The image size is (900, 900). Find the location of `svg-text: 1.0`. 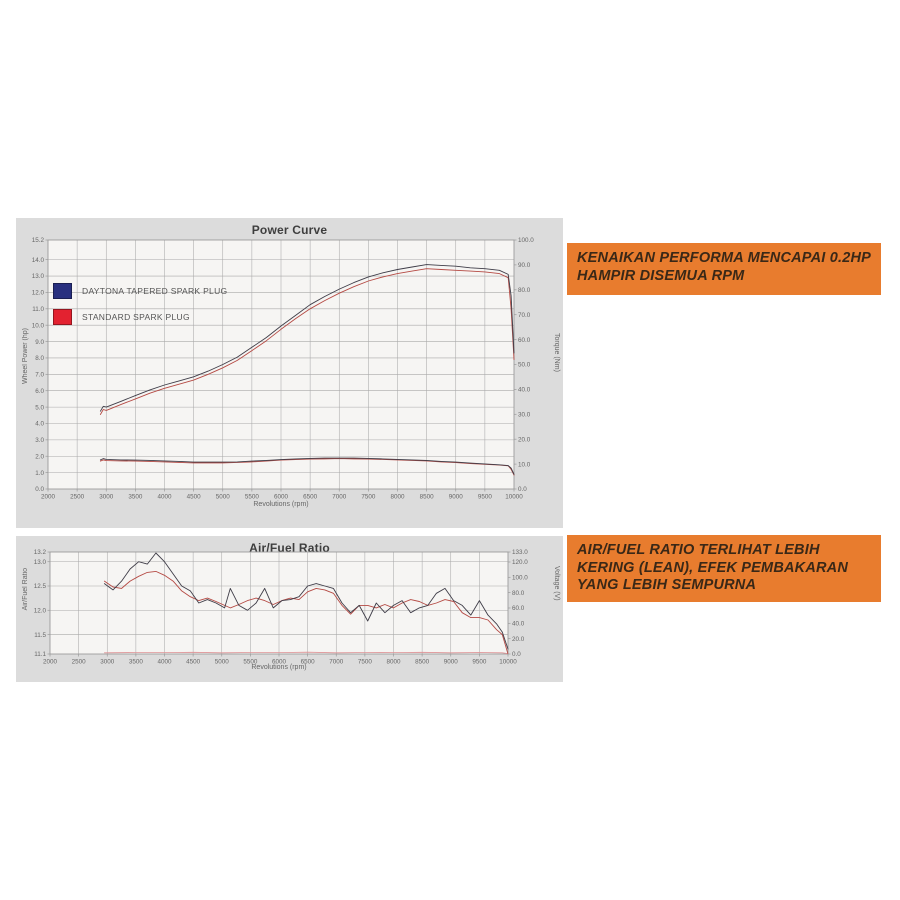

svg-text: 1.0 is located at coordinates (39, 473).